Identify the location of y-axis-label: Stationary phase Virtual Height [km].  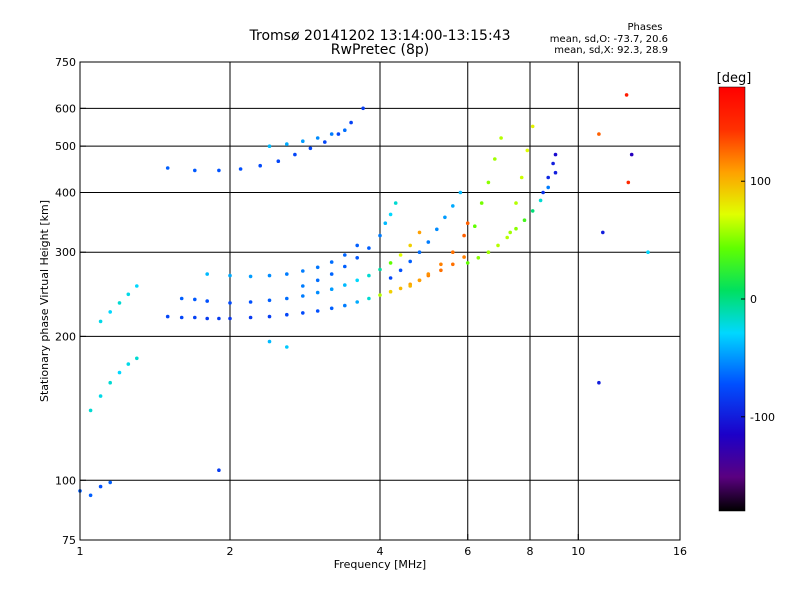
(44, 301).